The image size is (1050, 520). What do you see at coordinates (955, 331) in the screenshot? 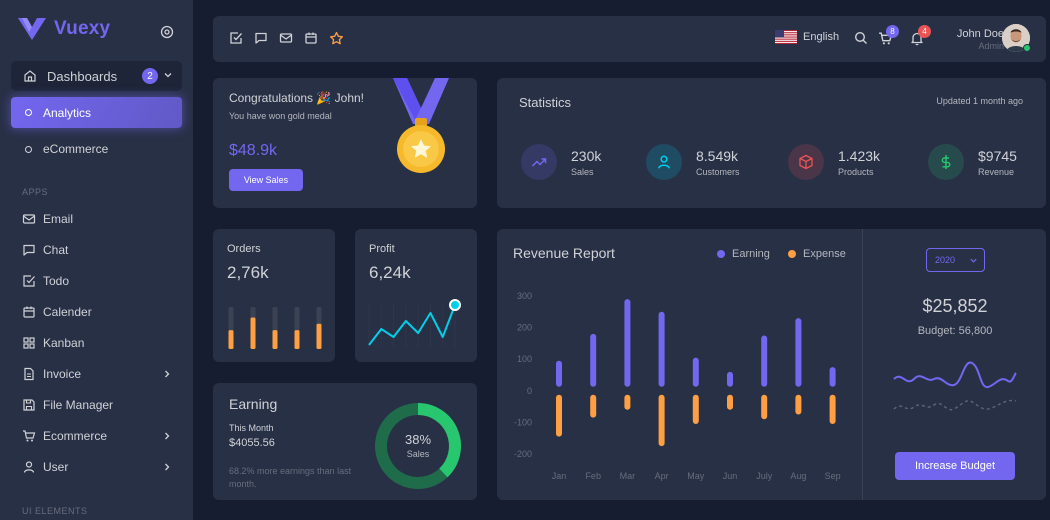
I see `budget-label: Budget: 56,800` at bounding box center [955, 331].